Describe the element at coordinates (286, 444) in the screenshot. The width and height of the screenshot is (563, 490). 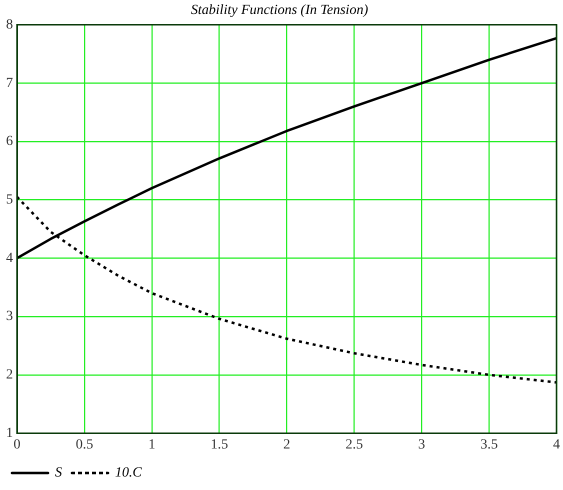
I see `x-tick-label: 2` at that location.